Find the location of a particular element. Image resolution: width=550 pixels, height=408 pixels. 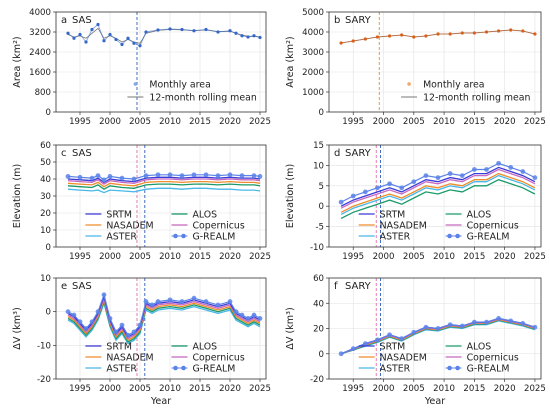

legend-a: Monthly area 12-month rolling mean is located at coordinates (192, 92).